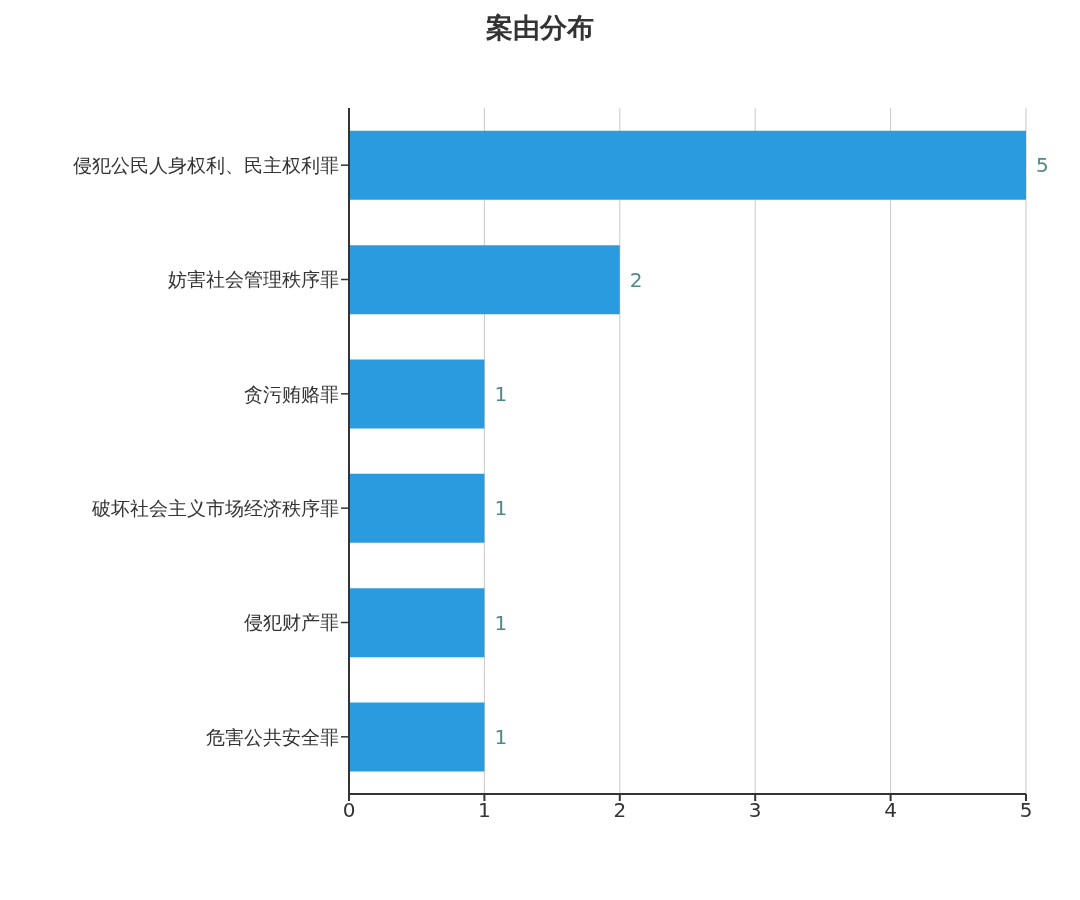  Describe the element at coordinates (1042, 165) in the screenshot. I see `data-label: 5` at that location.